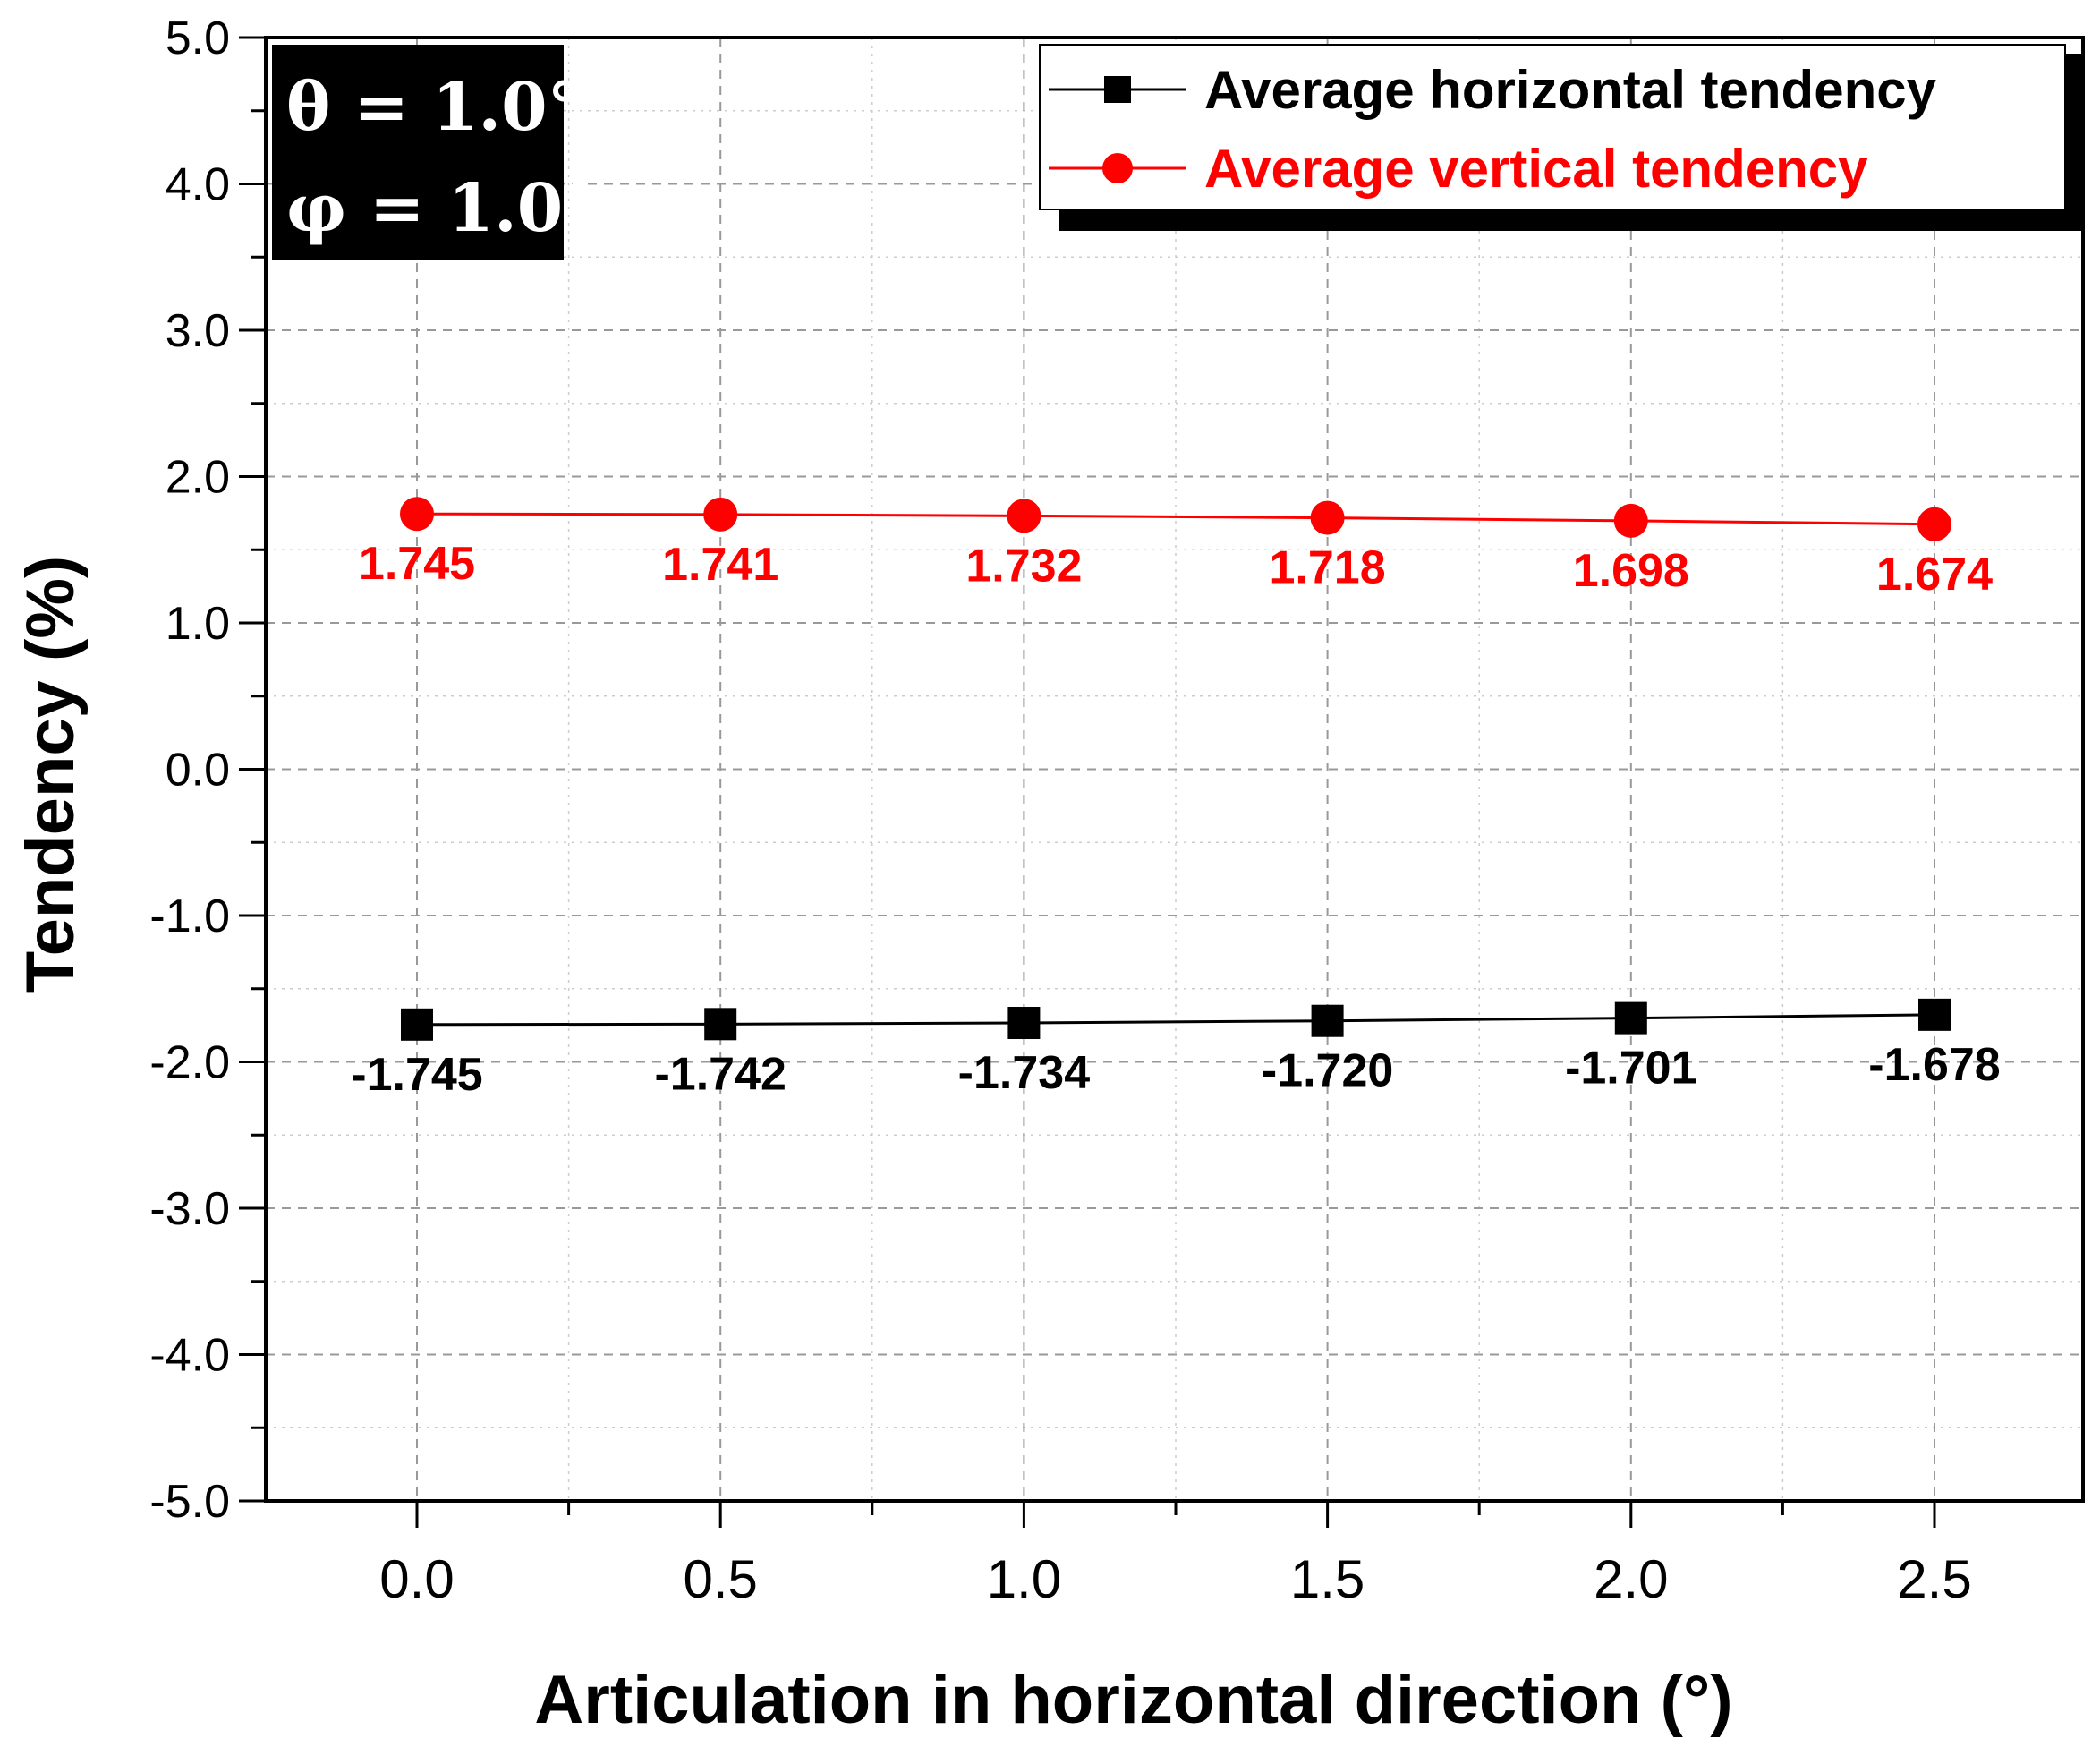 The height and width of the screenshot is (1747, 2100). Describe the element at coordinates (720, 1074) in the screenshot. I see `data-label: -1.742` at that location.